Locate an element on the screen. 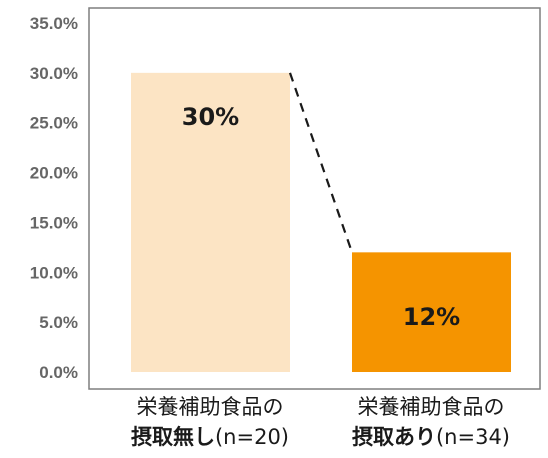  data-label: 30% is located at coordinates (210, 117).